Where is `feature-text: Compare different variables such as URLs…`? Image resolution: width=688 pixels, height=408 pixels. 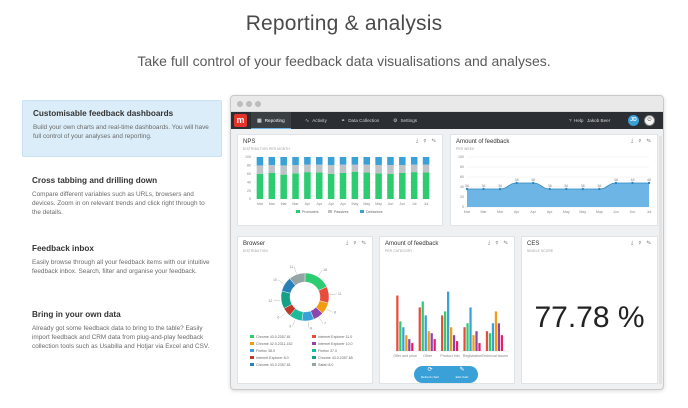 feature-text: Compare different variables such as URLs… is located at coordinates (118, 203).